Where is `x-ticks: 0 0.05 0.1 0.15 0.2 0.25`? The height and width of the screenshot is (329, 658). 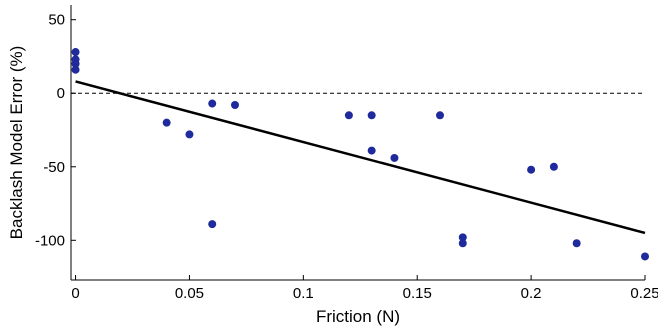 x-ticks: 0 0.05 0.1 0.15 0.2 0.25 is located at coordinates (364, 288).